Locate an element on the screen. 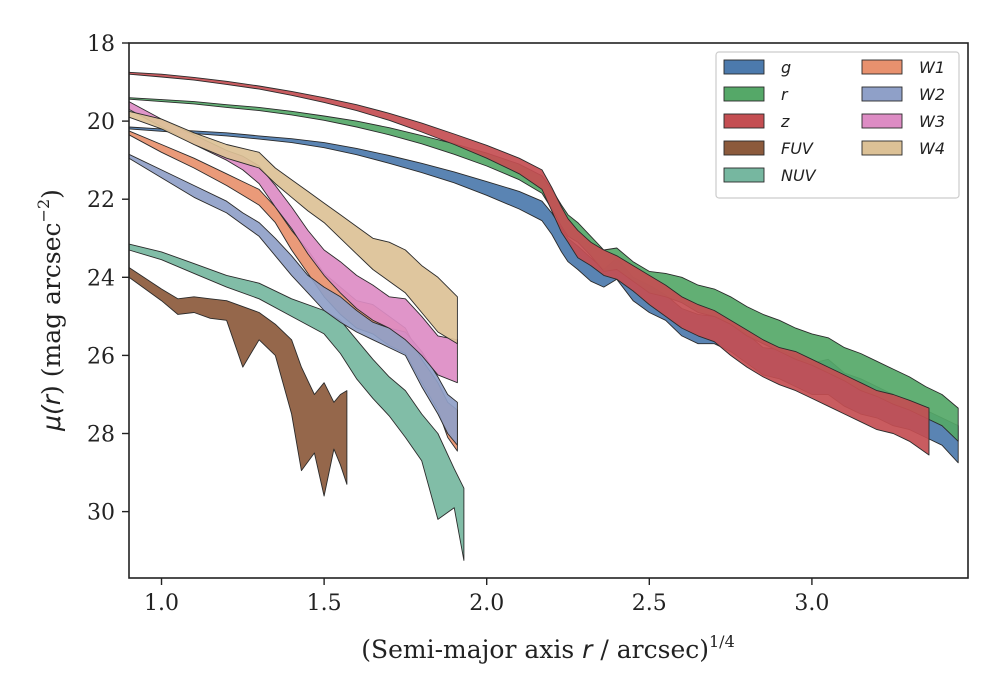  y-axis-label-mu: μ( is located at coordinates (51, 418).